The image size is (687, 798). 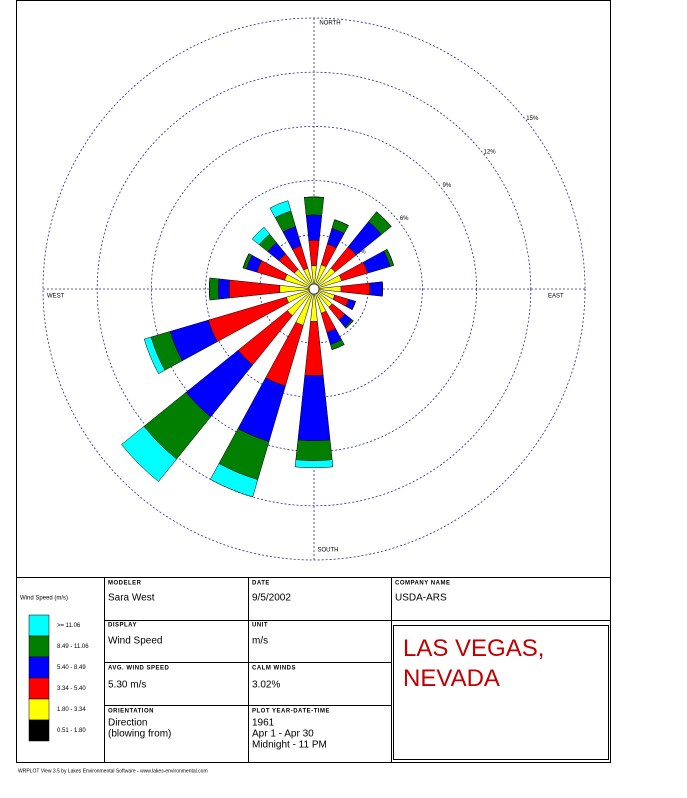 What do you see at coordinates (451, 678) in the screenshot?
I see `place-name: NEVADA` at bounding box center [451, 678].